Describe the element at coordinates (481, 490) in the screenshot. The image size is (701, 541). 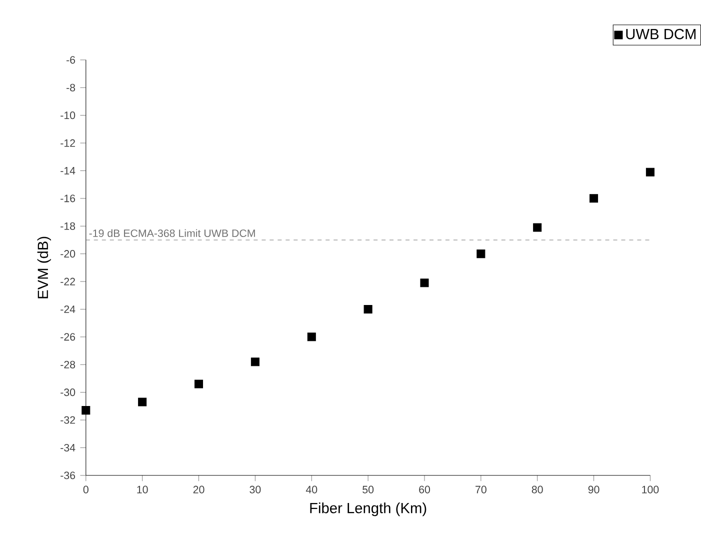
I see `x-tick-label: 70` at that location.